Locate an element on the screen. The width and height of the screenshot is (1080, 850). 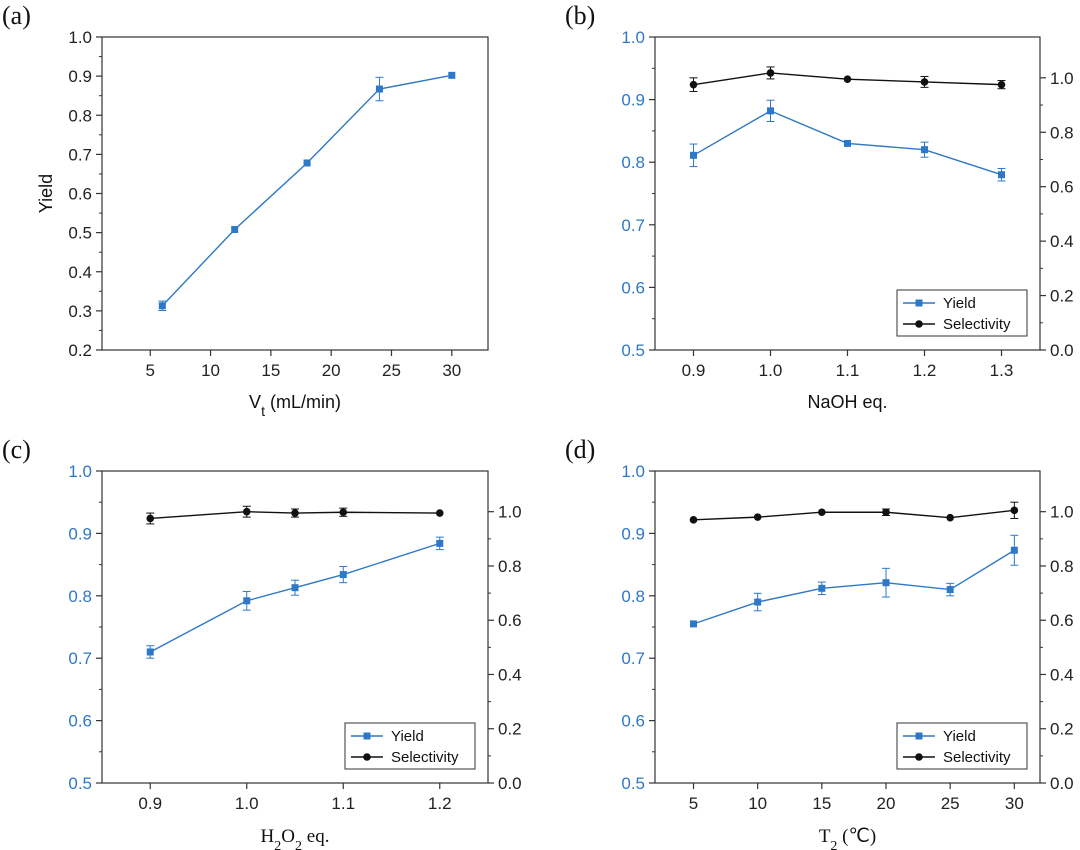
x-tick-label: 1.0 is located at coordinates (247, 803).